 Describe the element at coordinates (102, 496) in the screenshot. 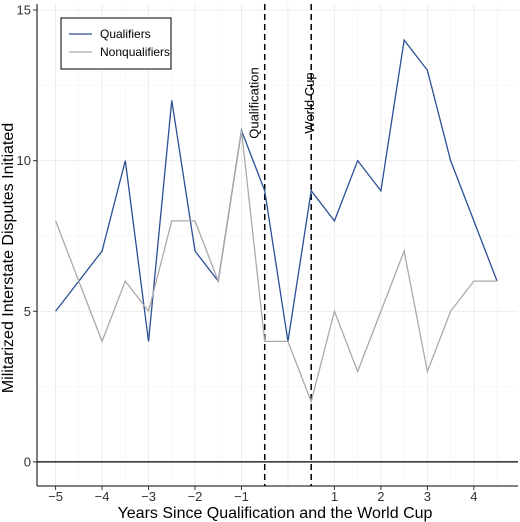

I see `x-tick-label: −4` at that location.